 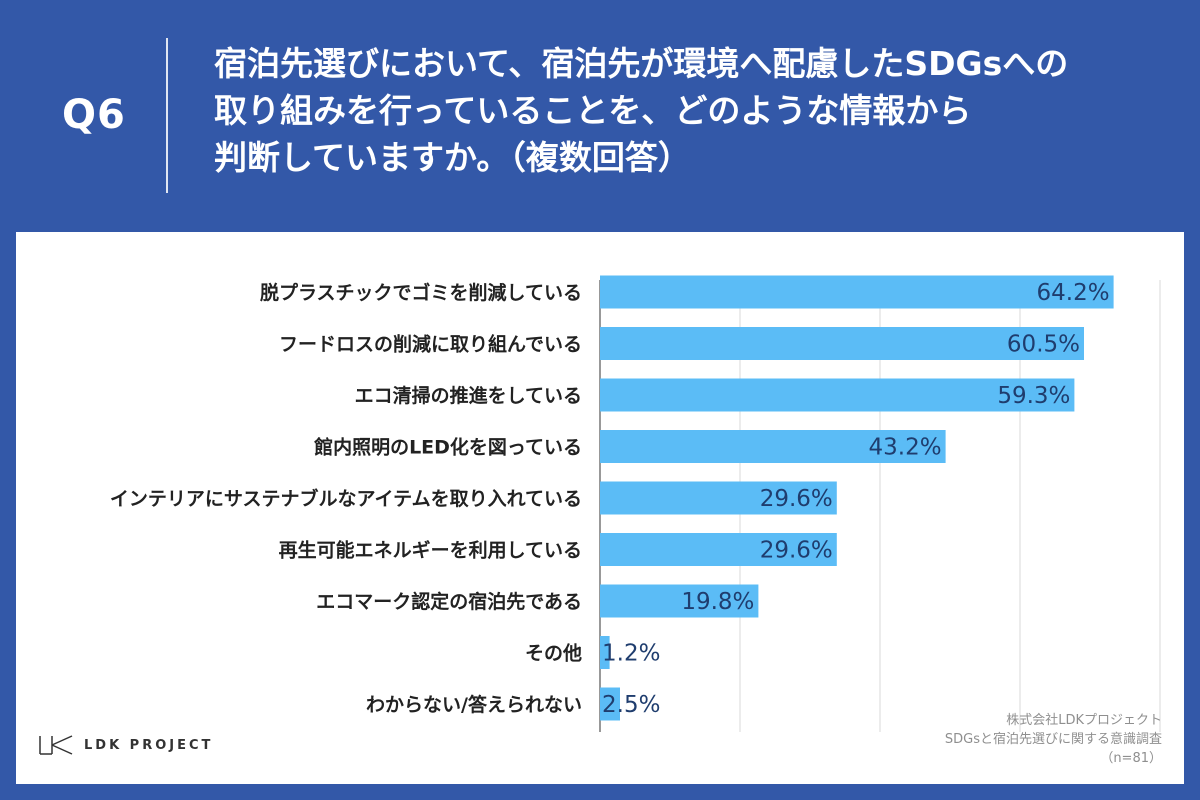 I want to click on source-company: 株式会社LDKプロジェクト, so click(x=1084, y=720).